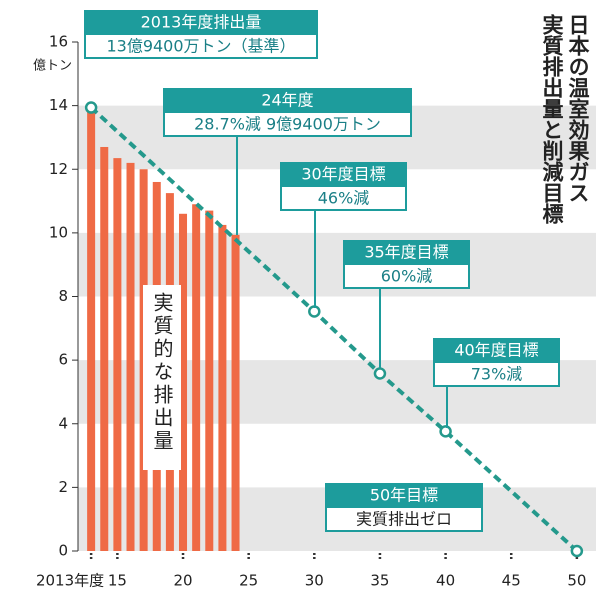  I want to click on y-axis-label: 億トン, so click(52, 66).